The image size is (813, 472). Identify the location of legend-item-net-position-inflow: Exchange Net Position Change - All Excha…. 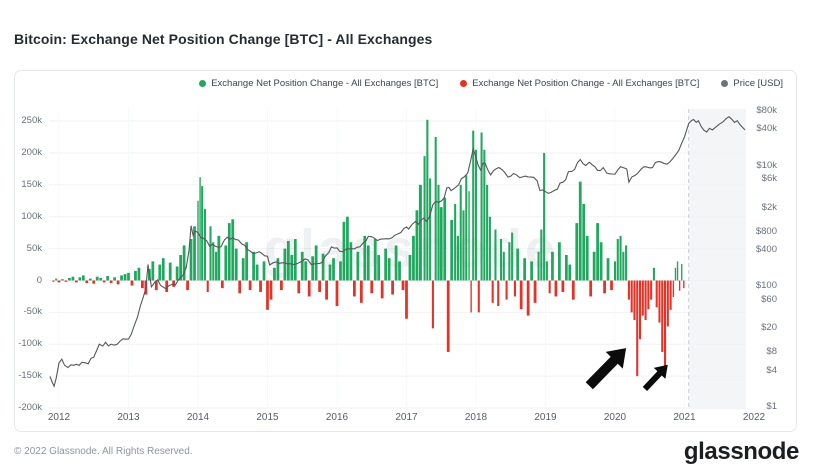
(318, 83).